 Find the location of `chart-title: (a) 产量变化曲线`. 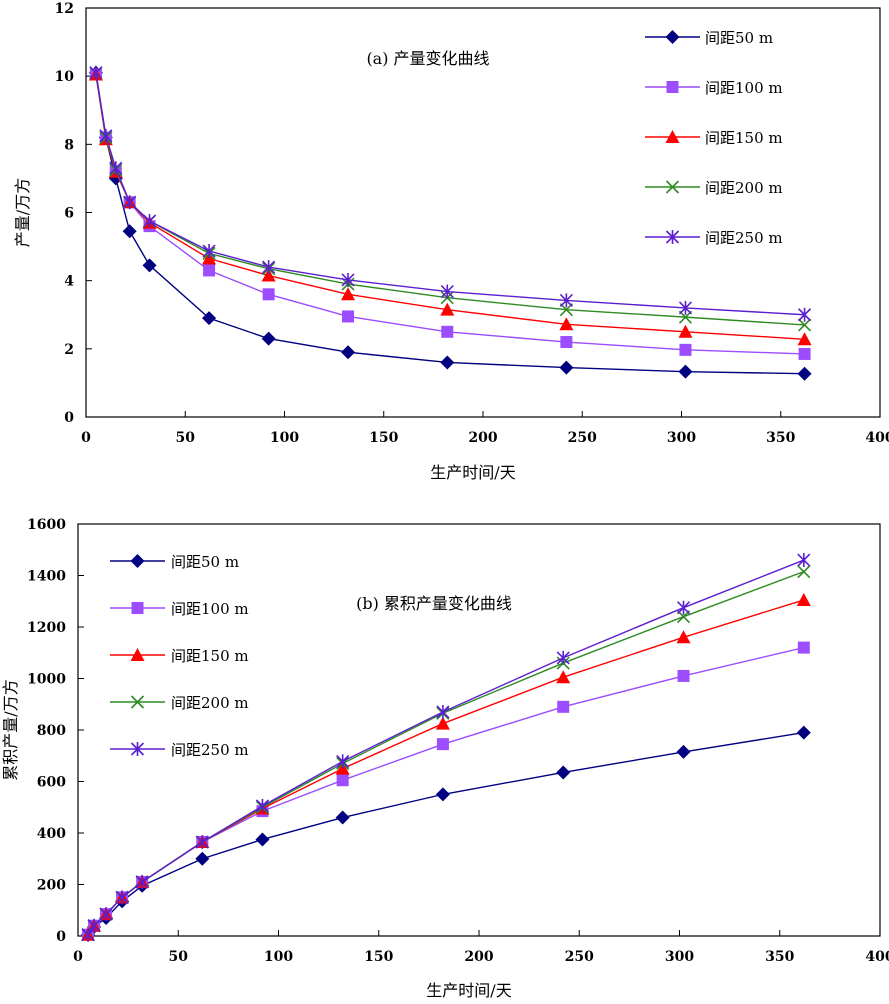

chart-title: (a) 产量变化曲线 is located at coordinates (427, 58).